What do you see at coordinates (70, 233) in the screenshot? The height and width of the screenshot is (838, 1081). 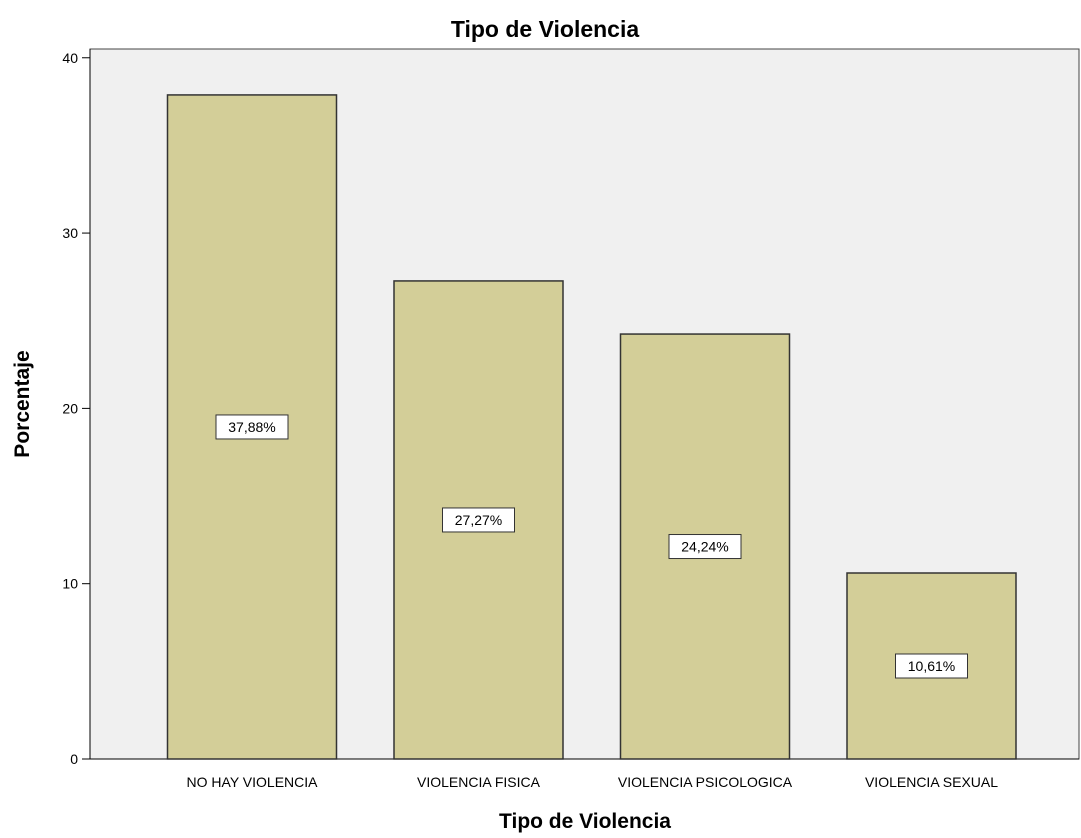 I see `y-tick-label: 30` at bounding box center [70, 233].